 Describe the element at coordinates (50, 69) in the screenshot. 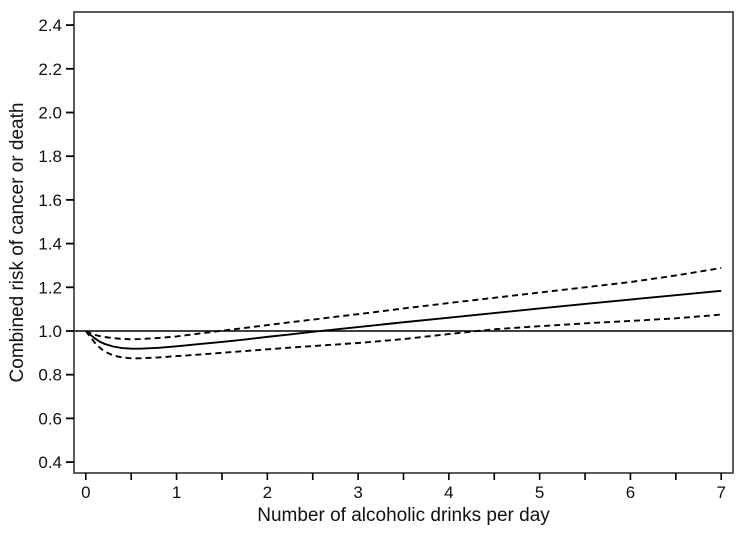

I see `y-tick-label: 2.2` at that location.